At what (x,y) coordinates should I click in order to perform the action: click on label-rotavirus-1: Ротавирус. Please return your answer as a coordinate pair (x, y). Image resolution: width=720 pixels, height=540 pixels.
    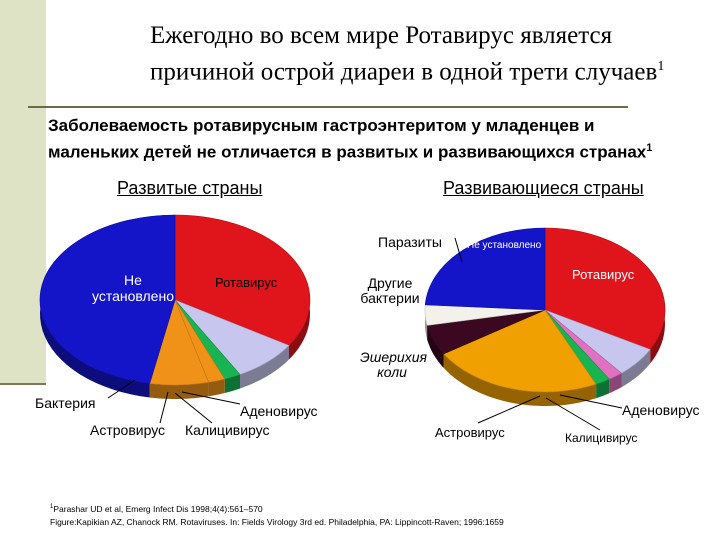
    Looking at the image, I should click on (246, 282).